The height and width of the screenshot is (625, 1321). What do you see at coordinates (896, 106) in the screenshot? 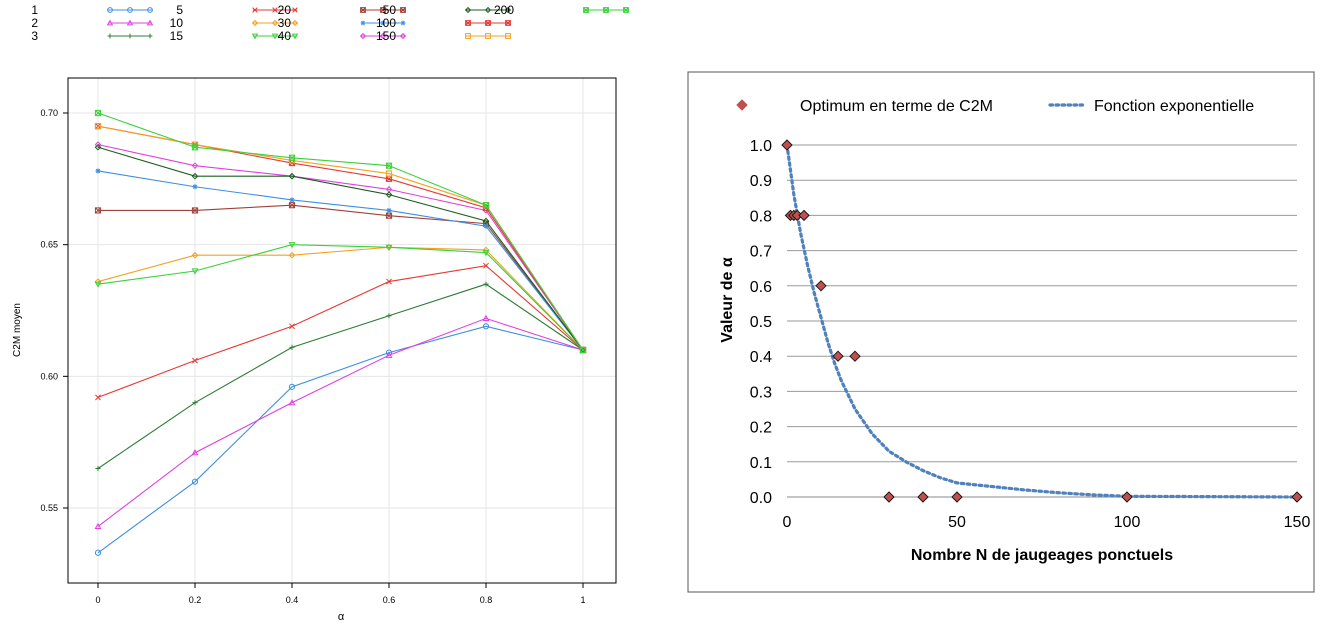
I see `right-legend-label: Optimum en terme de C2M` at bounding box center [896, 106].